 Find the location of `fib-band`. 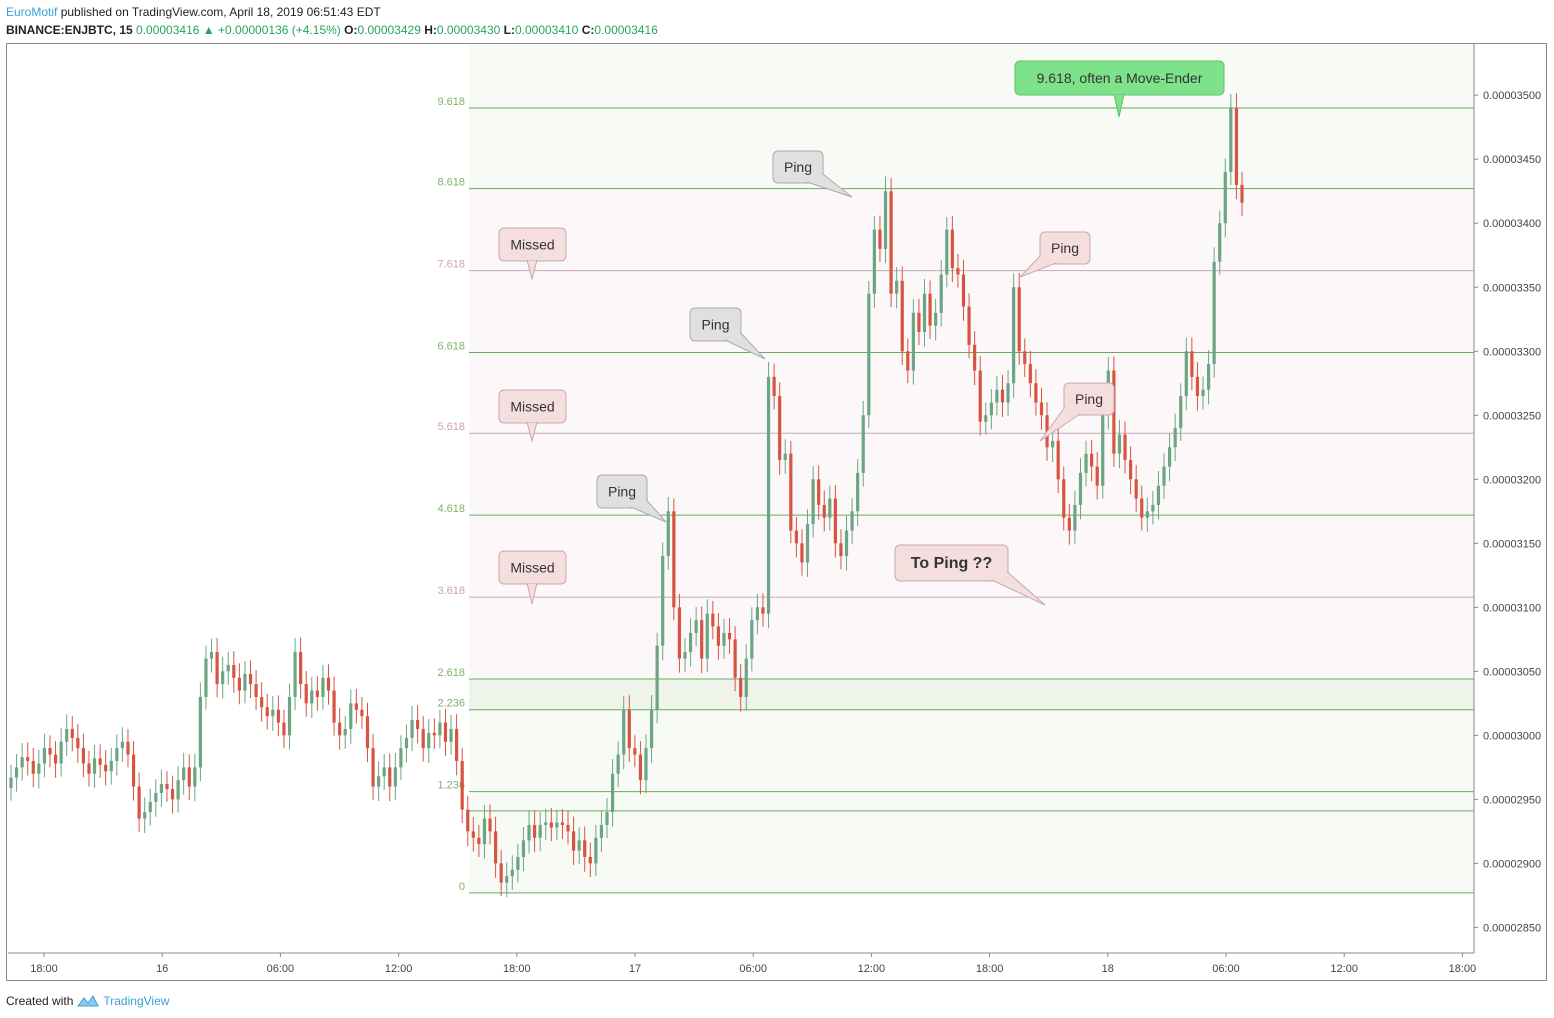

fib-band is located at coordinates (971, 851).